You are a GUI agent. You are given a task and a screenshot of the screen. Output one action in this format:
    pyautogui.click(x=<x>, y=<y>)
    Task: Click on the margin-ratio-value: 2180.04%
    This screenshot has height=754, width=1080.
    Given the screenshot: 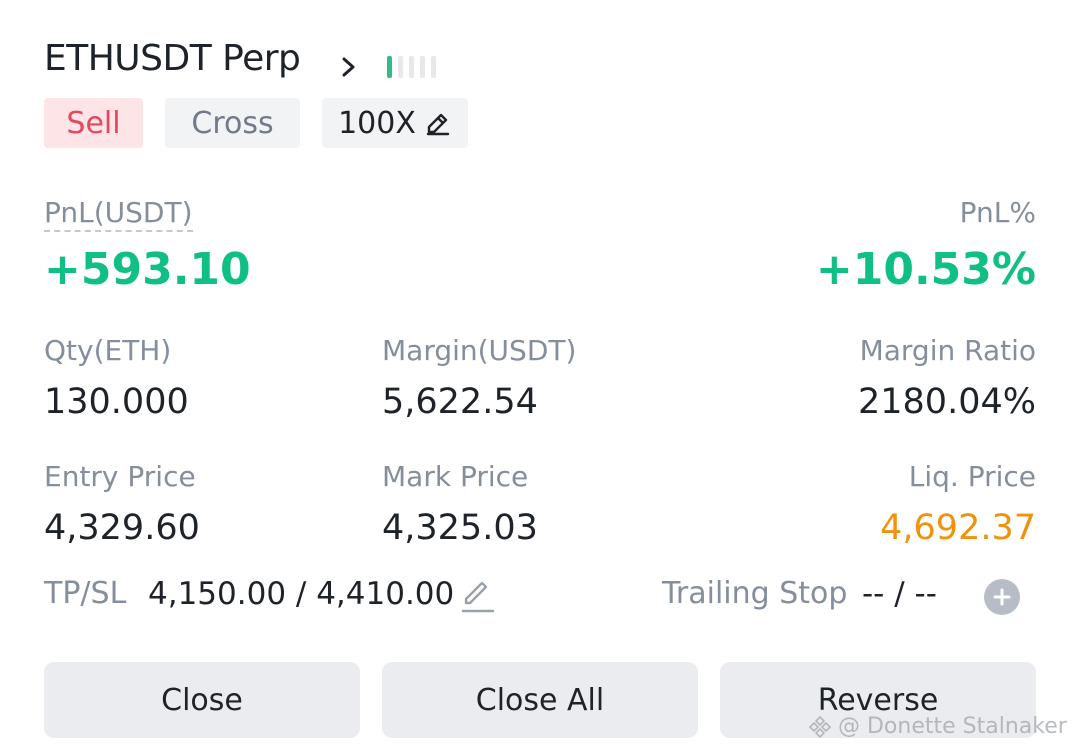 What is the action you would take?
    pyautogui.click(x=947, y=402)
    